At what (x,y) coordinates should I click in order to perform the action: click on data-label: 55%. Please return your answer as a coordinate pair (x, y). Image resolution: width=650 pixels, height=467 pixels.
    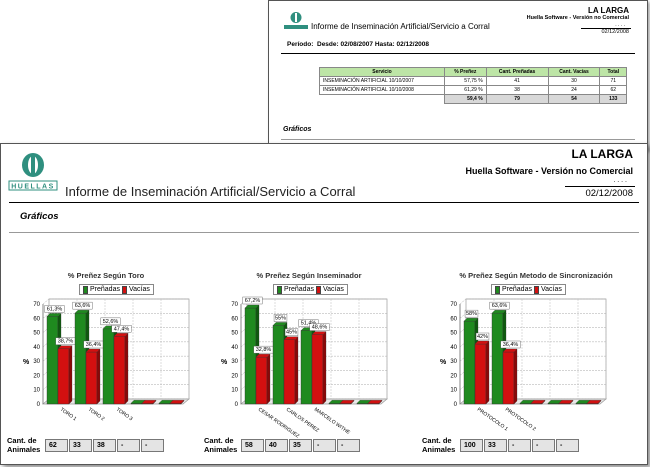
    Looking at the image, I should click on (280, 318).